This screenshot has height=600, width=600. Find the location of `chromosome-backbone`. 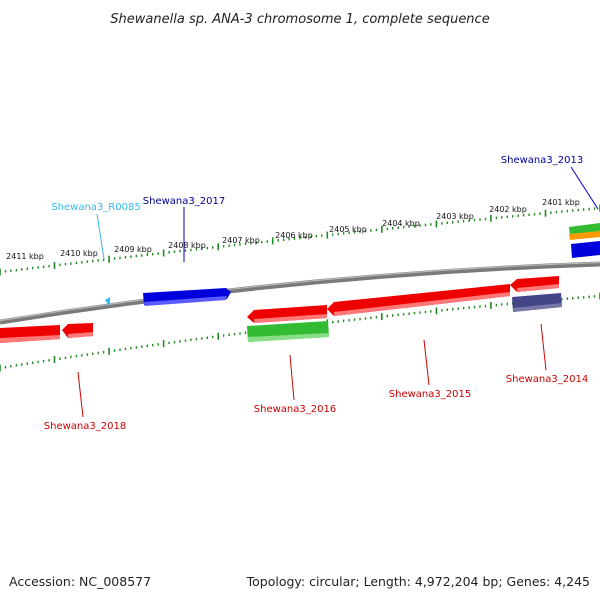

chromosome-backbone is located at coordinates (300, 293).